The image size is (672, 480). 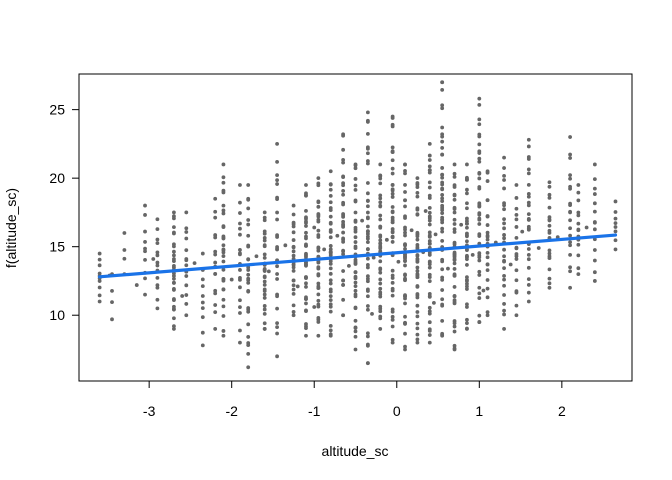 What do you see at coordinates (57, 247) in the screenshot?
I see `y-tick-label: 15` at bounding box center [57, 247].